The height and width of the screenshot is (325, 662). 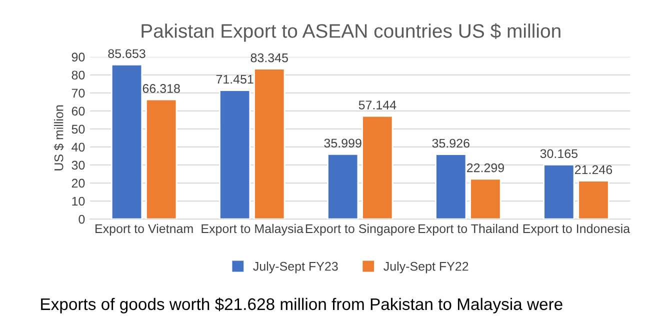 What do you see at coordinates (593, 169) in the screenshot?
I see `data-label: 21.246` at bounding box center [593, 169].